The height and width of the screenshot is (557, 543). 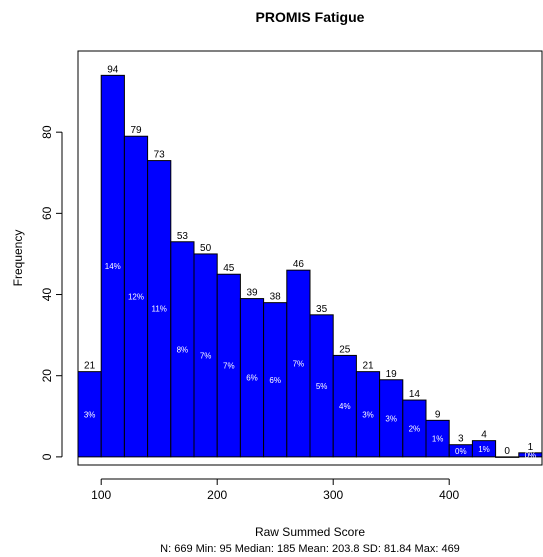 I want to click on y-tick-label: 60, so click(x=47, y=213).